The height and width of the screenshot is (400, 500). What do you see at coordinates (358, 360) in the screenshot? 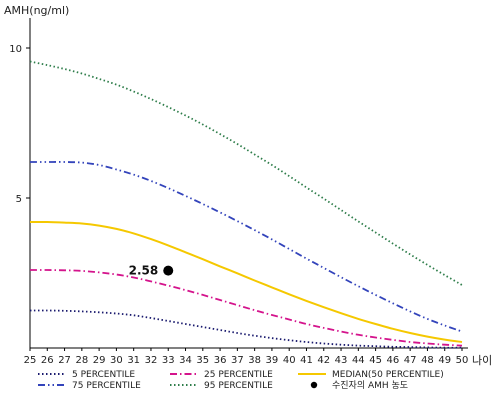
I see `x-tick-label: 44` at bounding box center [358, 360].